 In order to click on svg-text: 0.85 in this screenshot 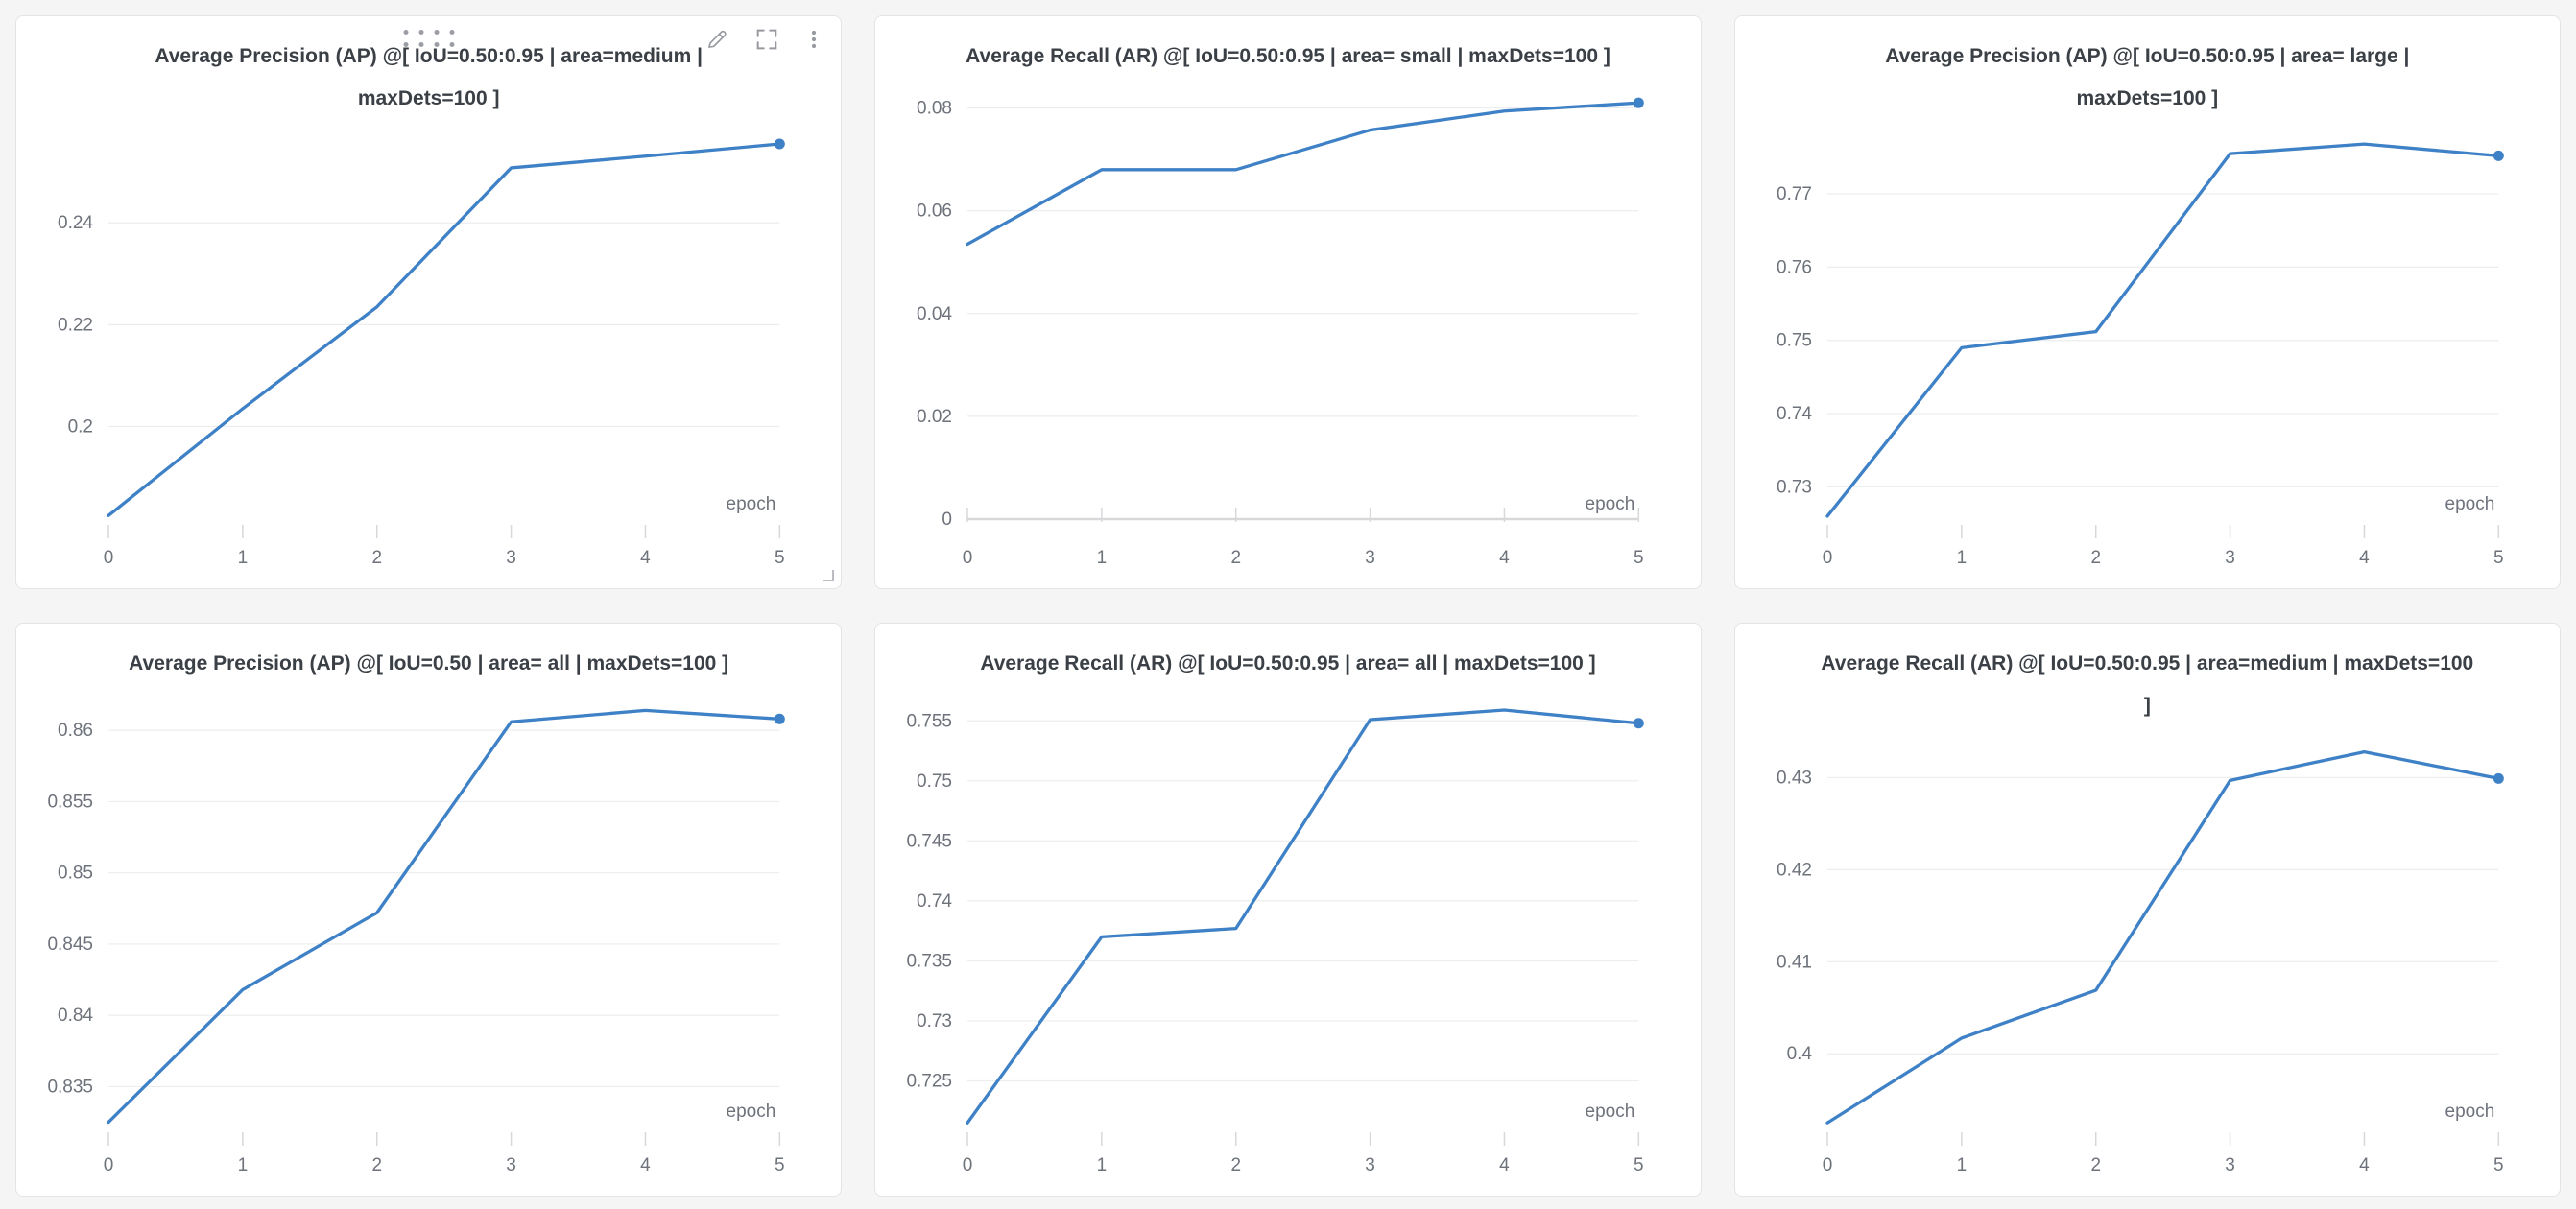, I will do `click(75, 874)`.